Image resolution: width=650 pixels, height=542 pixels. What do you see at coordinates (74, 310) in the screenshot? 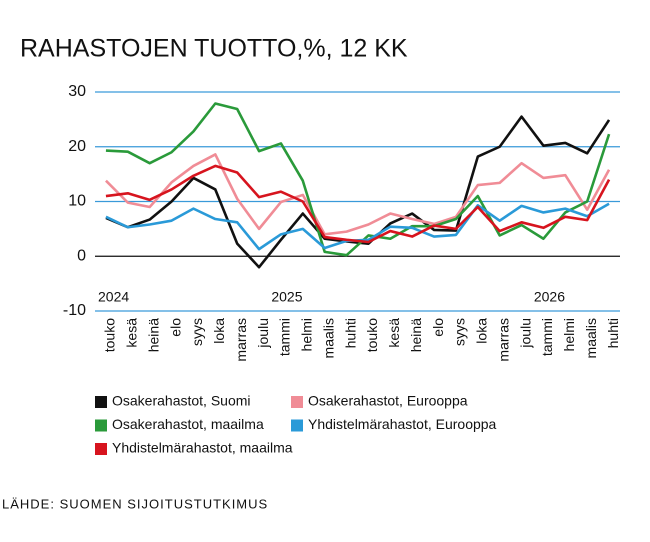
I see `y-tick-label: -10` at bounding box center [74, 310].